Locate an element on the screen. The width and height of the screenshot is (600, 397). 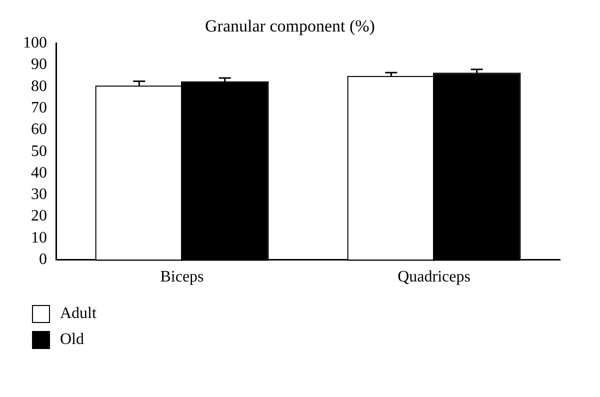
text: Adult is located at coordinates (78, 314).